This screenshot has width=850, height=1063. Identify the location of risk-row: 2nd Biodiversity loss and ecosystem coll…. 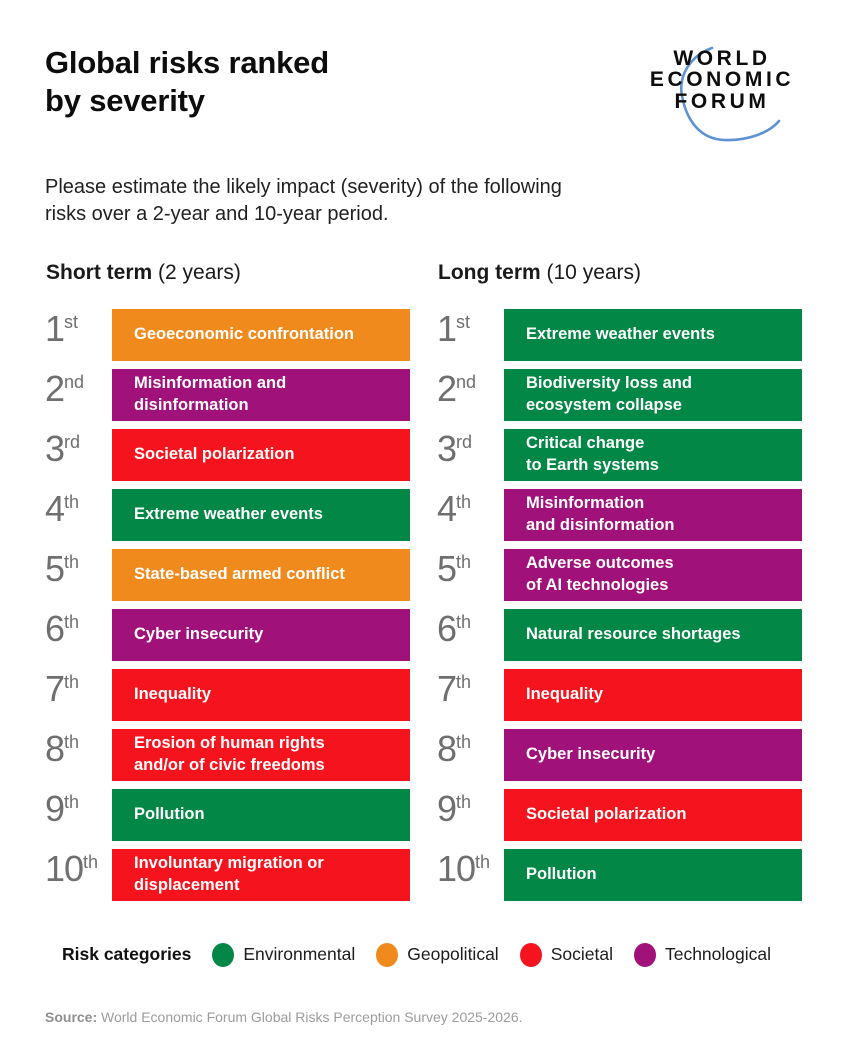
(619, 394).